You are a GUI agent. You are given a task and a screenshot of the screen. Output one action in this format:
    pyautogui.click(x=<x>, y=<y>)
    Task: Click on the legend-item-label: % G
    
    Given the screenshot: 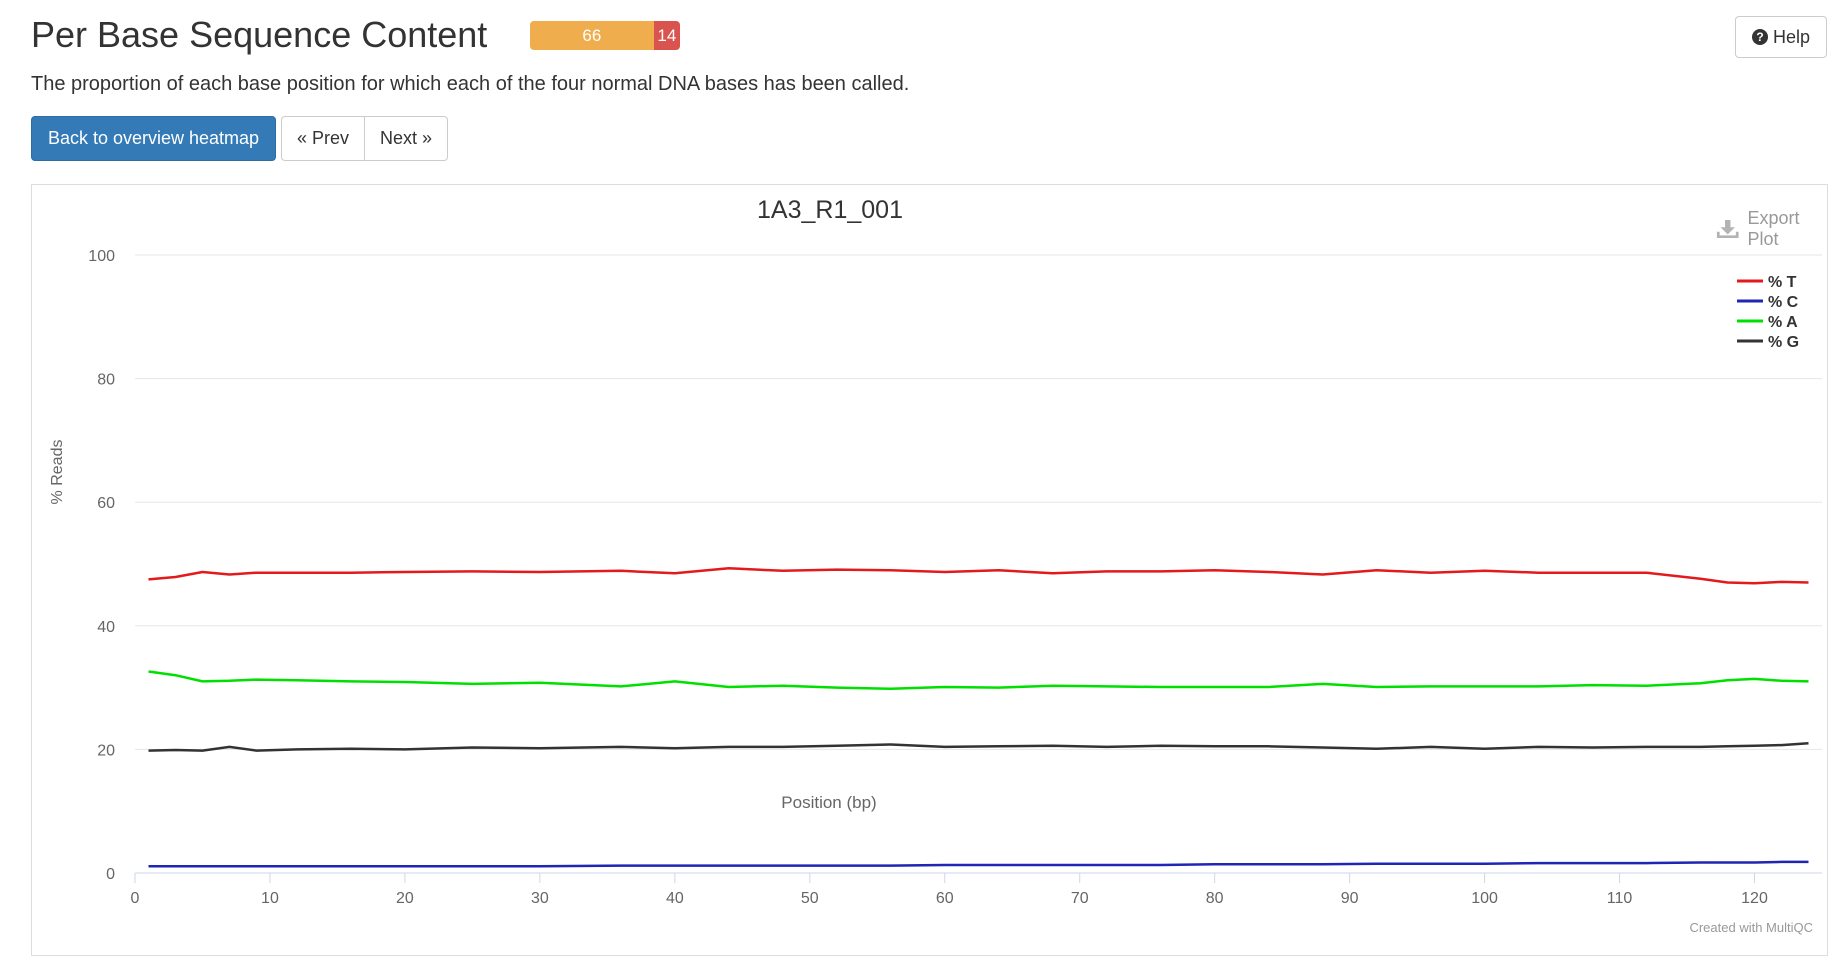 What is the action you would take?
    pyautogui.click(x=1783, y=342)
    